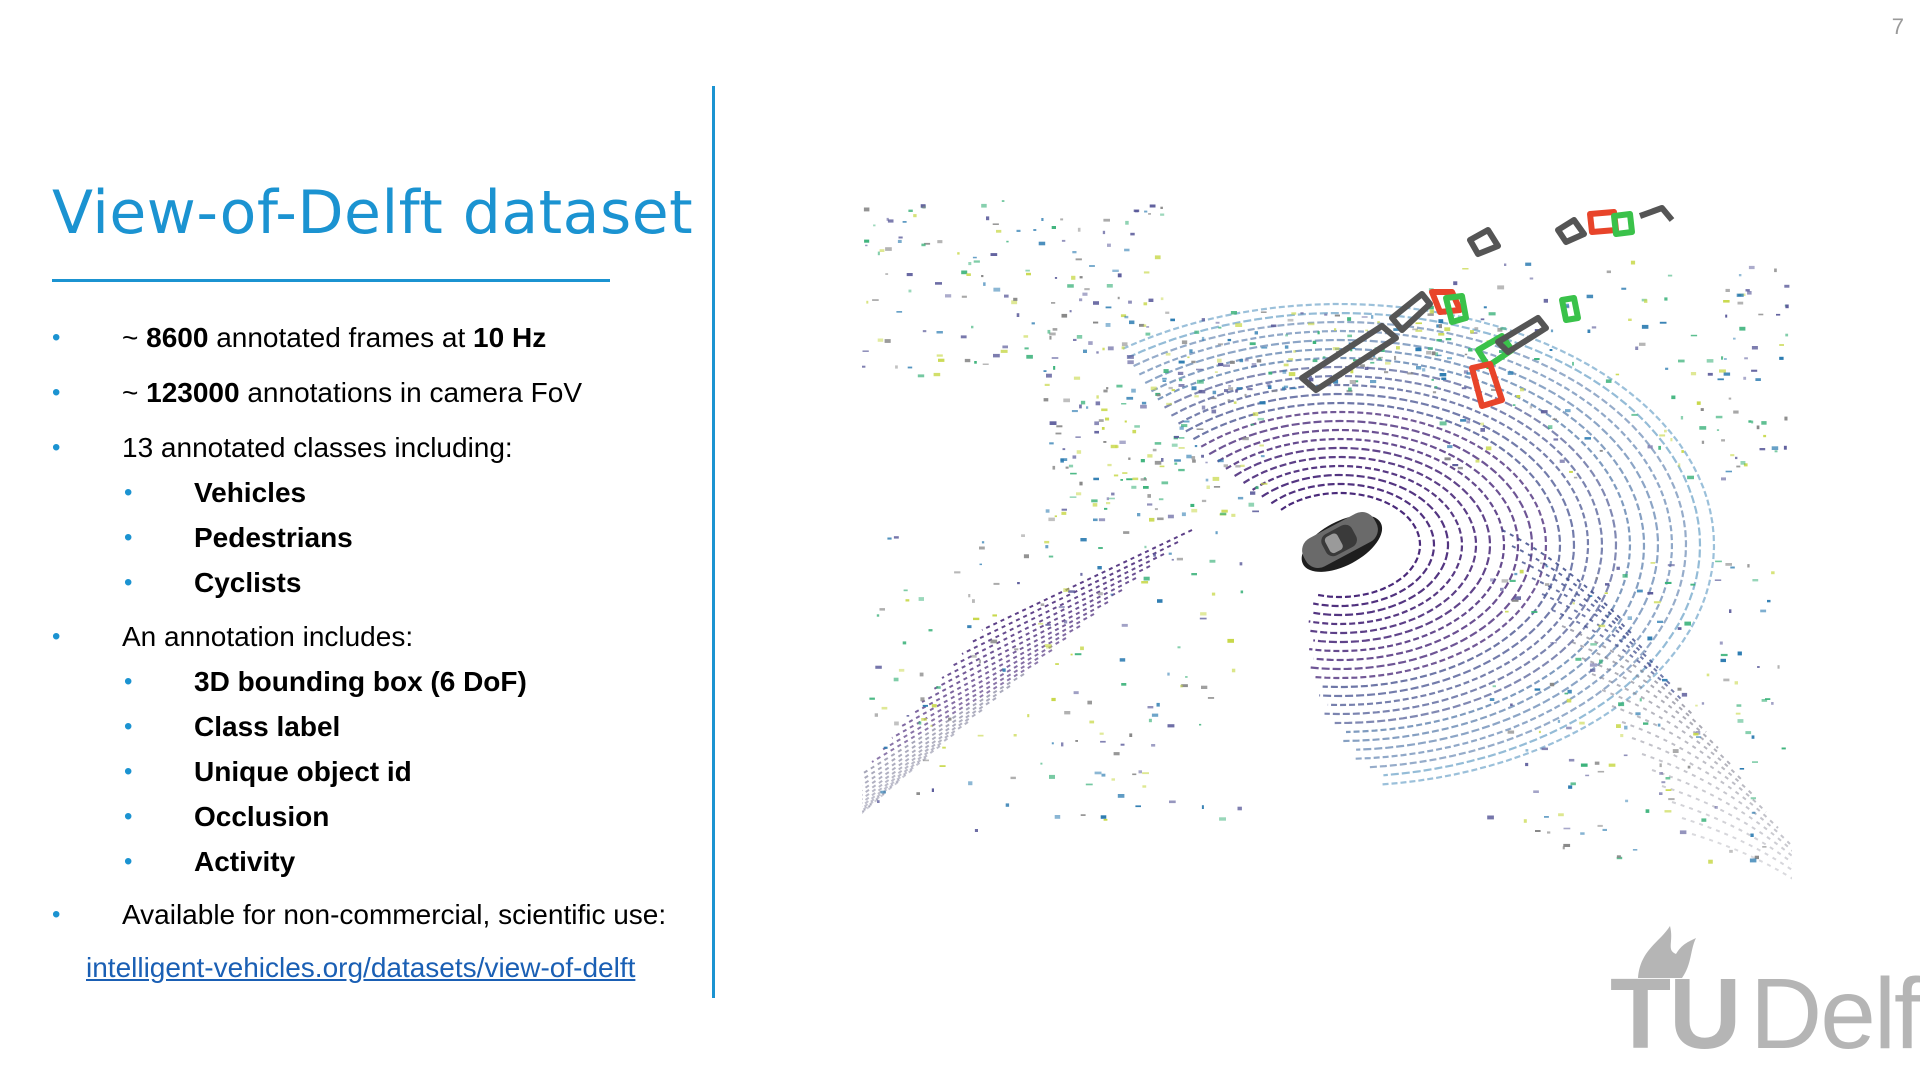  Describe the element at coordinates (331, 280) in the screenshot. I see `title-underline` at that location.